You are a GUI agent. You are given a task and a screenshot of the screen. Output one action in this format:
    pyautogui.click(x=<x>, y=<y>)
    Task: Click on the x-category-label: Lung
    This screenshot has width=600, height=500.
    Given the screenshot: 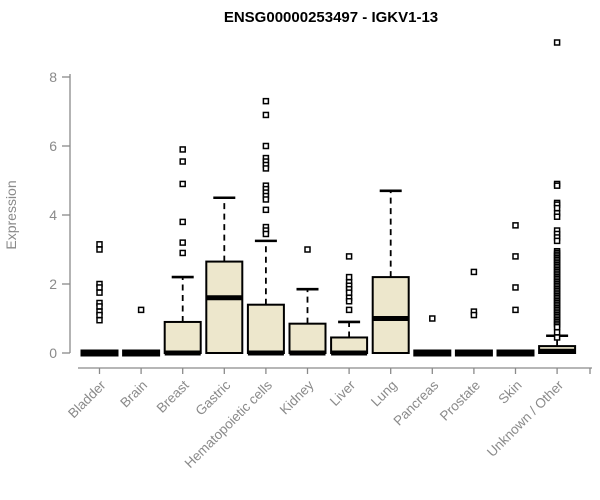 What is the action you would take?
    pyautogui.click(x=384, y=394)
    